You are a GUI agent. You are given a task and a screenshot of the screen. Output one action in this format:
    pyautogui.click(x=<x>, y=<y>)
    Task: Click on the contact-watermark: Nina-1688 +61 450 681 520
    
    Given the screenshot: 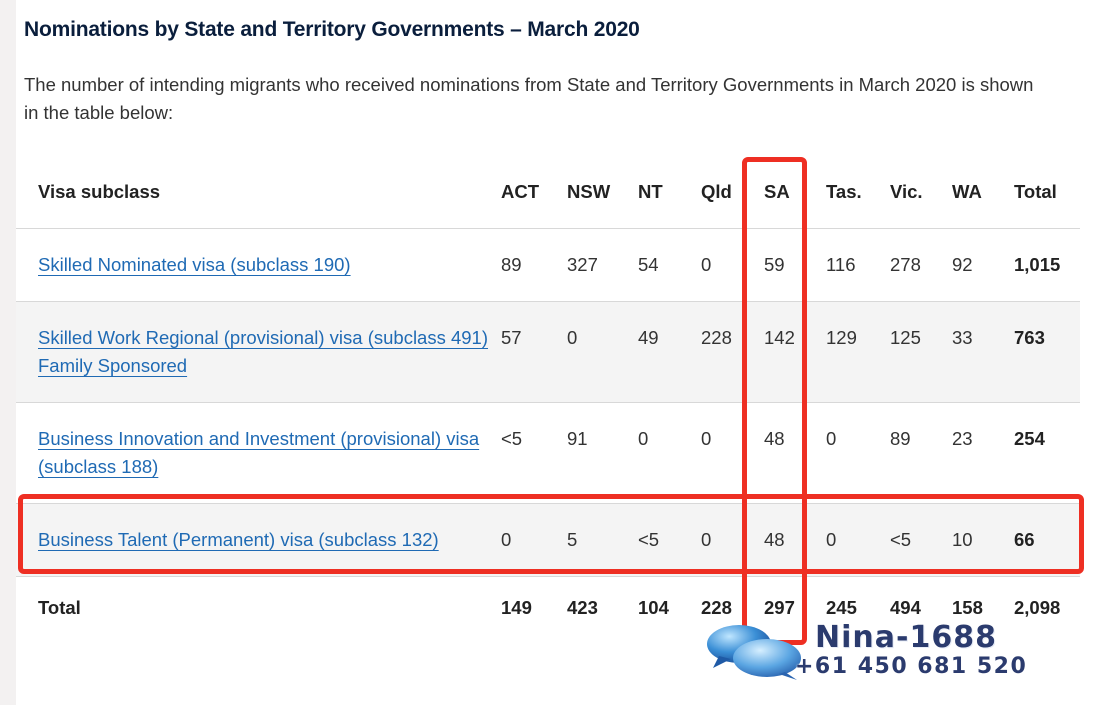 What is the action you would take?
    pyautogui.click(x=877, y=653)
    